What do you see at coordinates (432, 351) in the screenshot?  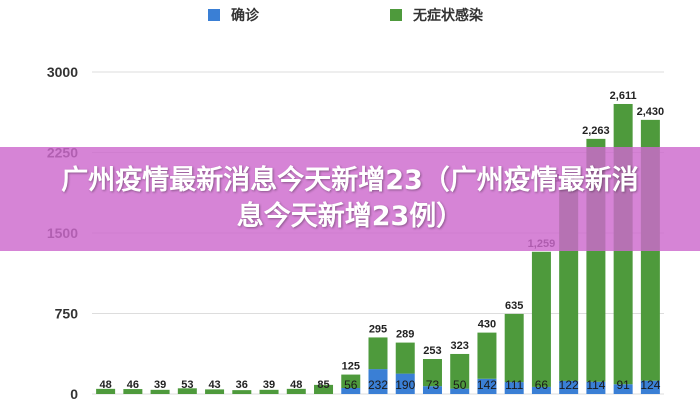 I see `data-label-asymptomatic: 253` at bounding box center [432, 351].